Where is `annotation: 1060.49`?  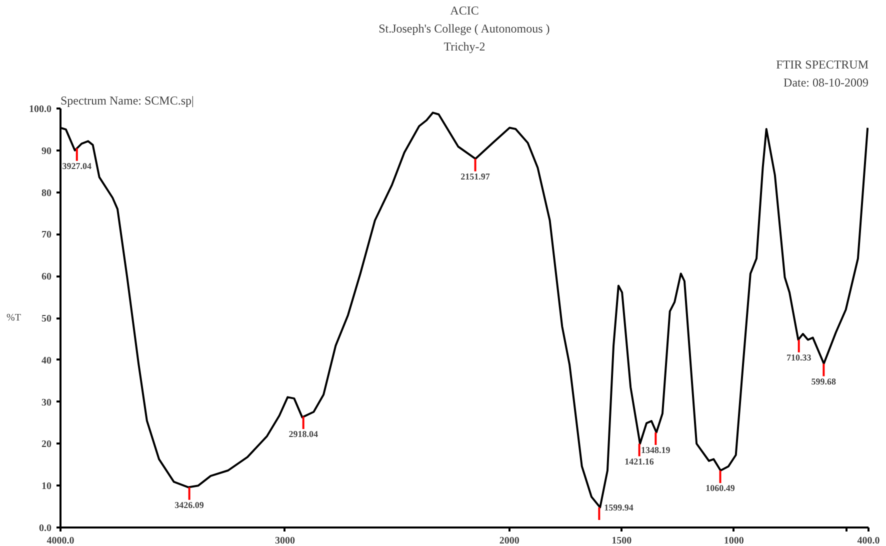 annotation: 1060.49 is located at coordinates (721, 488).